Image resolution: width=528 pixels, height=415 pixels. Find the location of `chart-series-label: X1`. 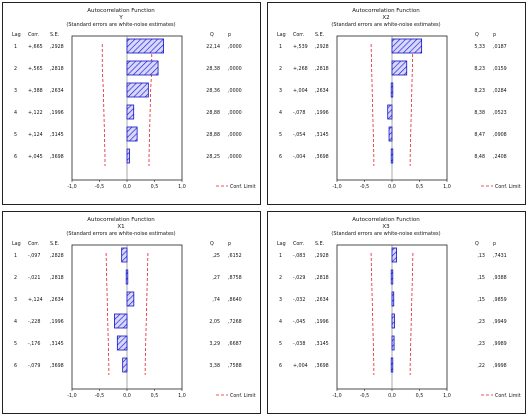

chart-series-label: X1 is located at coordinates (120, 227).